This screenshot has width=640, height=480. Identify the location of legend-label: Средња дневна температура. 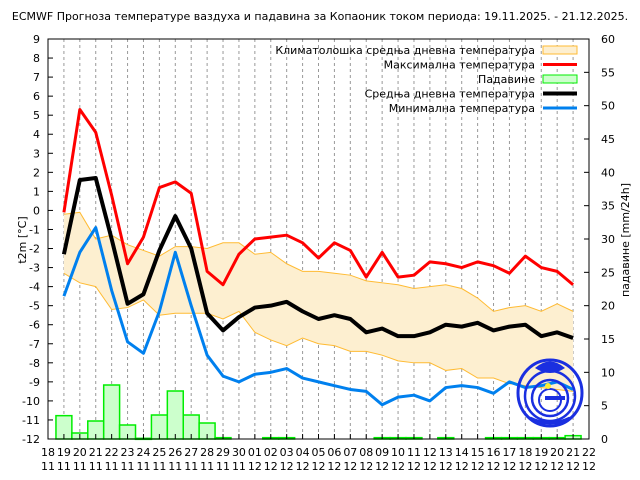
(450, 94).